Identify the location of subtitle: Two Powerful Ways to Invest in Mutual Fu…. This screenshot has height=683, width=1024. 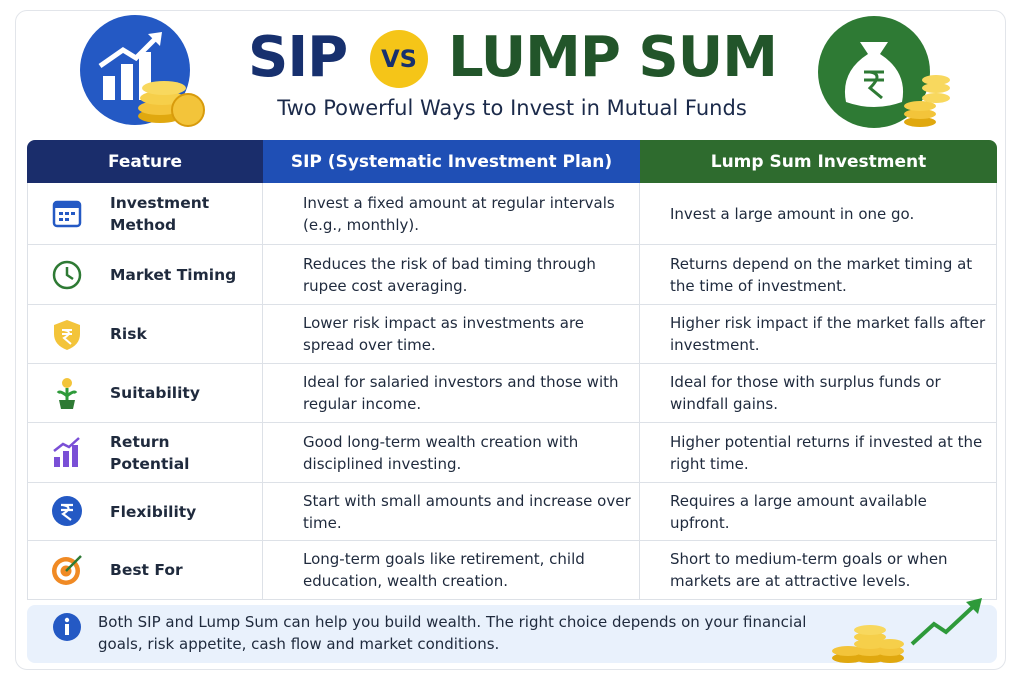
(512, 108).